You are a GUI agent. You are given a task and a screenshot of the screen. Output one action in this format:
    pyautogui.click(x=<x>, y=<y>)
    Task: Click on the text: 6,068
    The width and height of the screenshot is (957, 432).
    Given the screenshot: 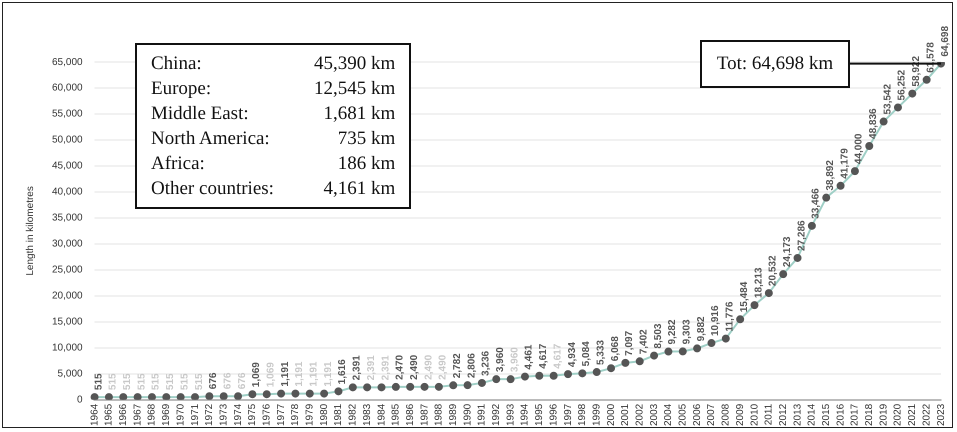 What is the action you would take?
    pyautogui.click(x=615, y=349)
    